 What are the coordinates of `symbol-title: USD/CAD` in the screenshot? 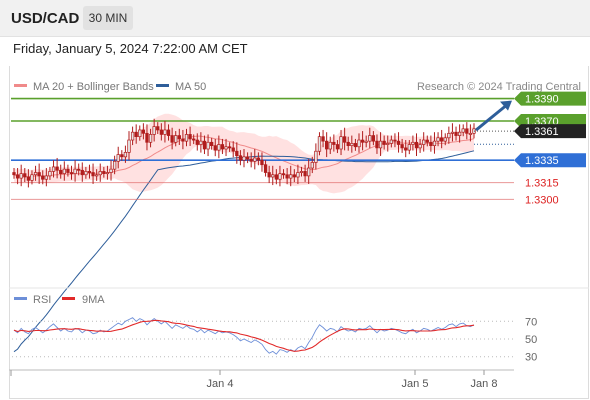 It's located at (45, 18).